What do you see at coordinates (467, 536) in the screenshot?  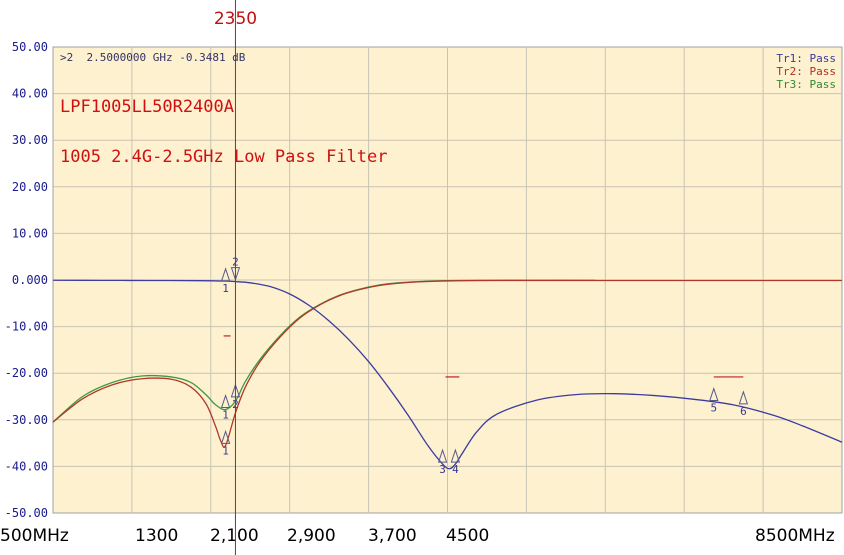 I see `x-tick-label: 4500` at bounding box center [467, 536].